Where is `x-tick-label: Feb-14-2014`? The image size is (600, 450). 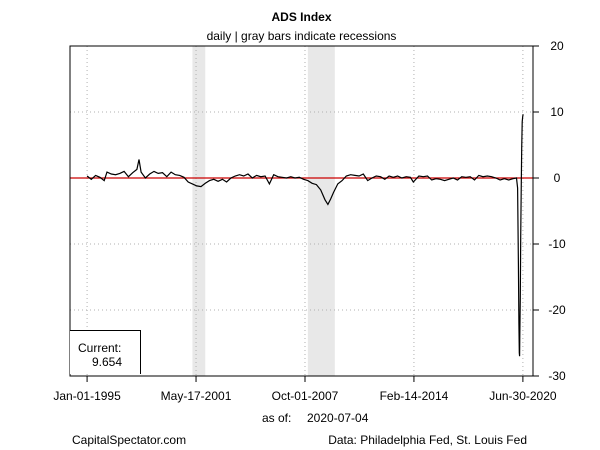 x-tick-label: Feb-14-2014 is located at coordinates (414, 396).